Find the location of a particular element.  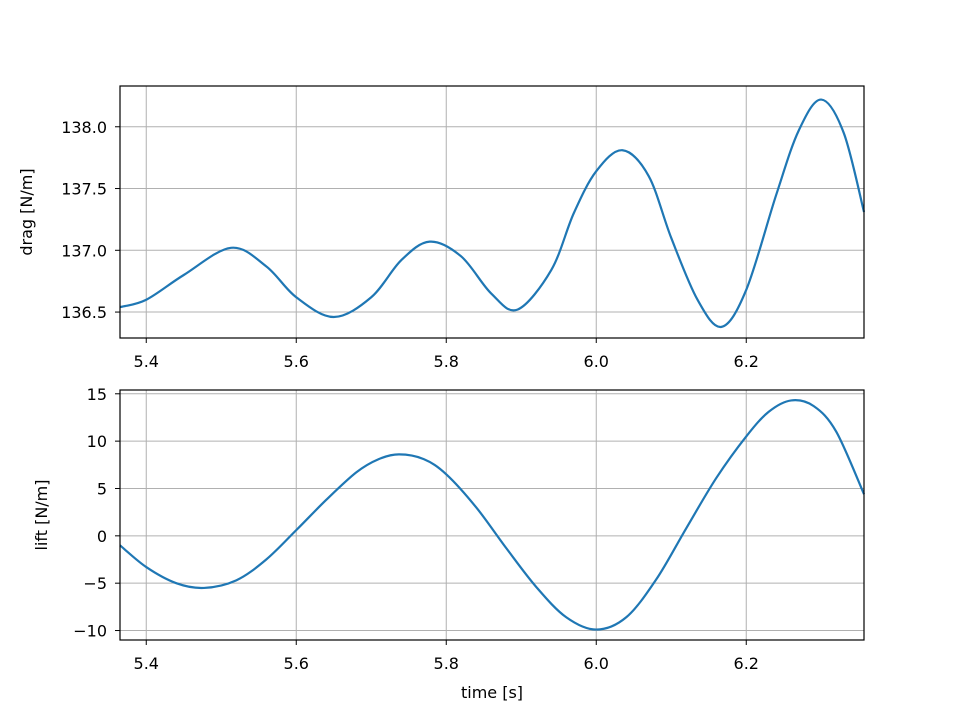

lift-x-tick-label: 5.6 is located at coordinates (296, 663).